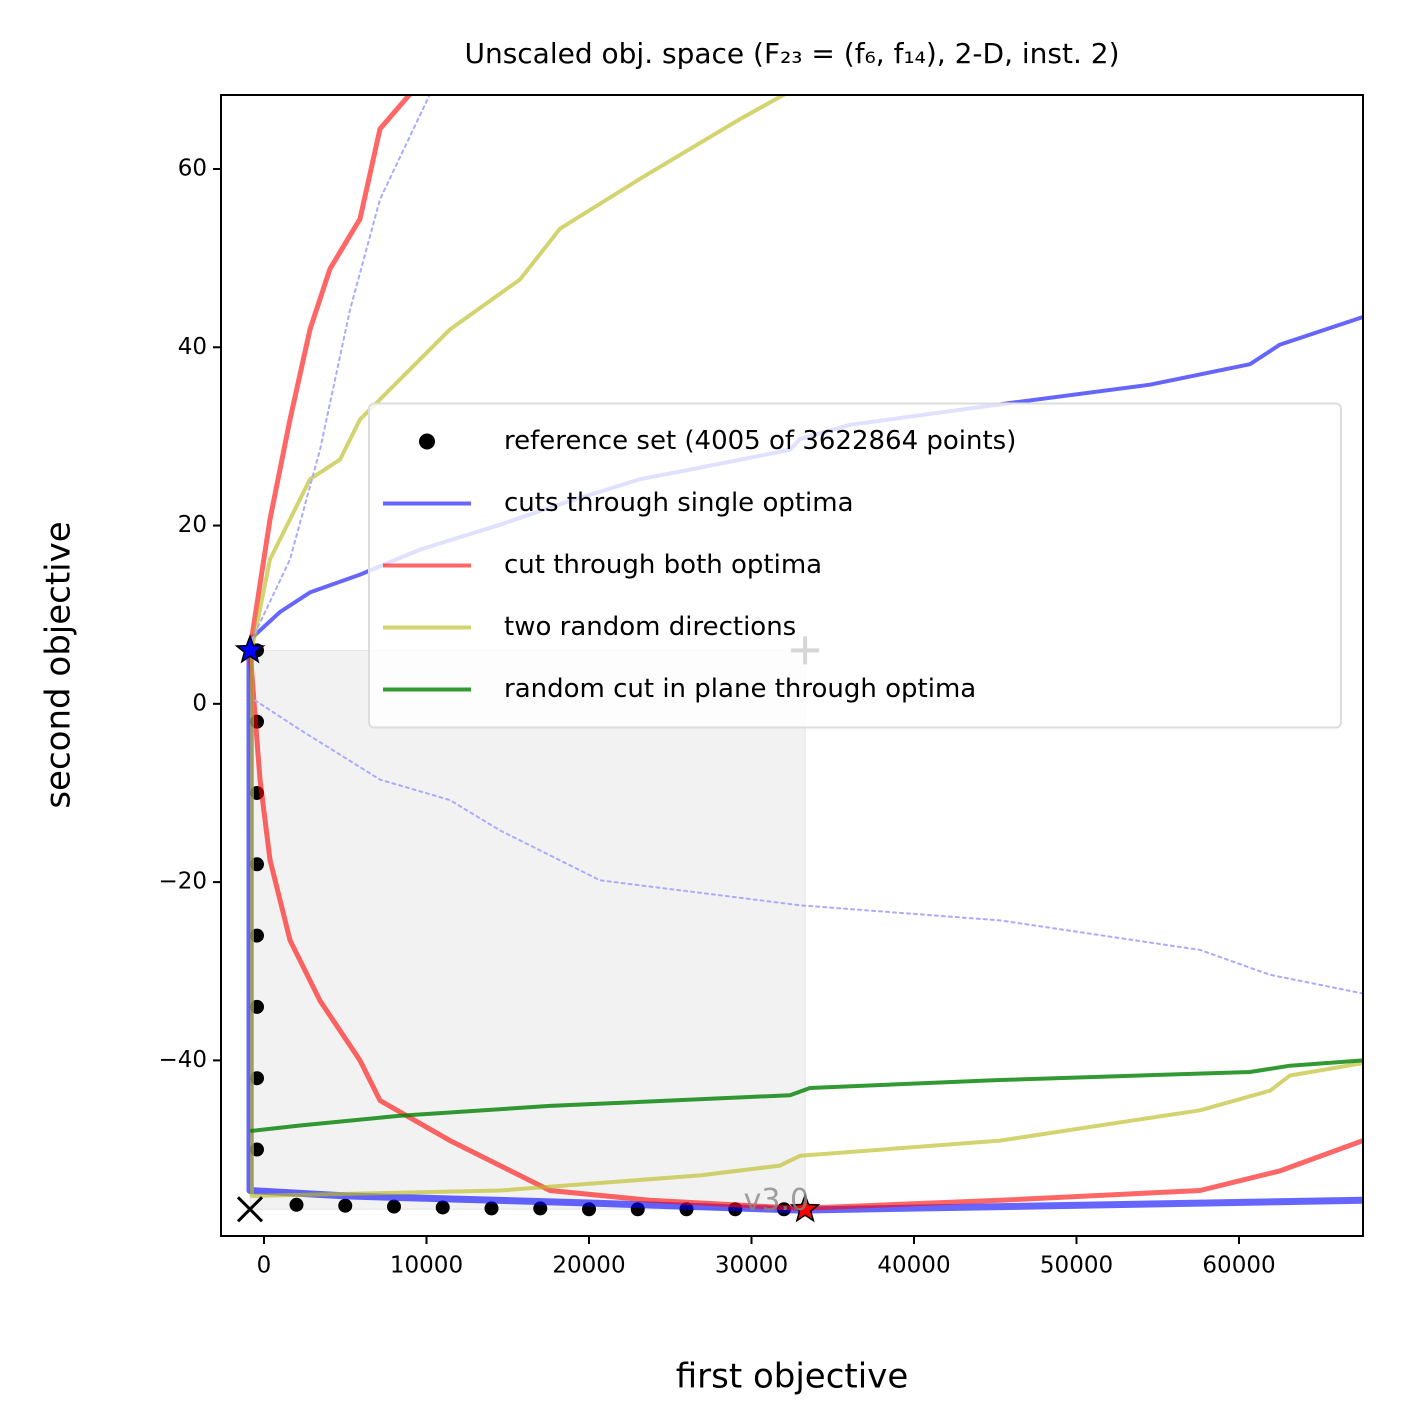 Image resolution: width=1403 pixels, height=1414 pixels. I want to click on legend-label: random cut in plane through optima, so click(740, 689).